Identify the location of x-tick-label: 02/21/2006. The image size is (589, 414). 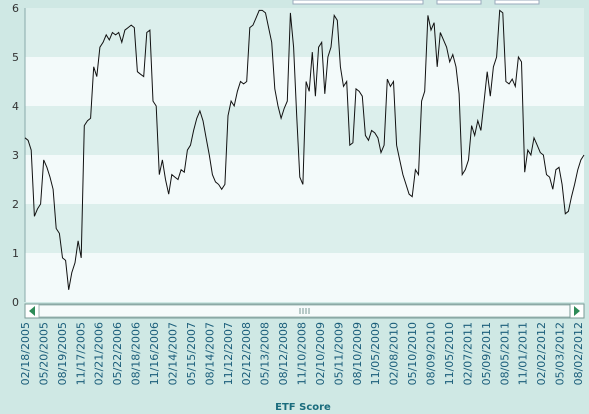
(99, 353).